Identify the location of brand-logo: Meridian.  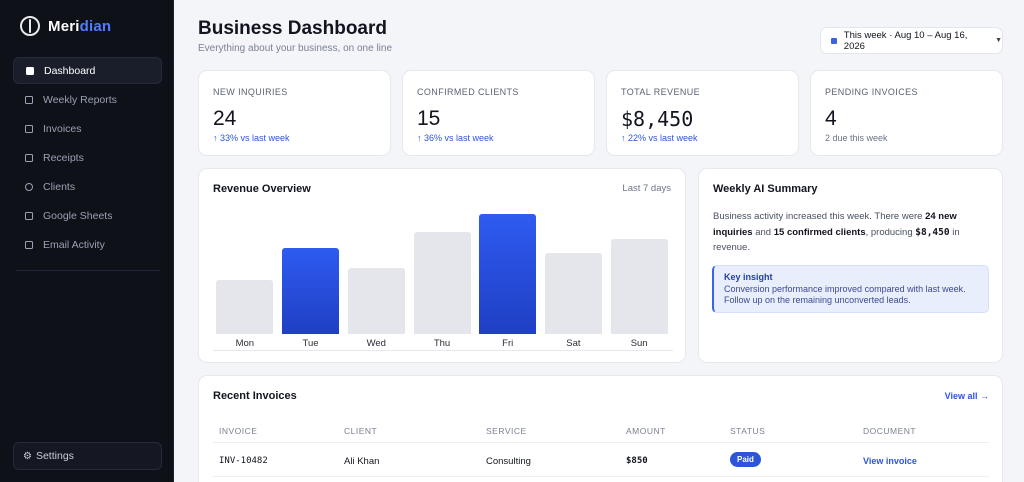
(65, 26).